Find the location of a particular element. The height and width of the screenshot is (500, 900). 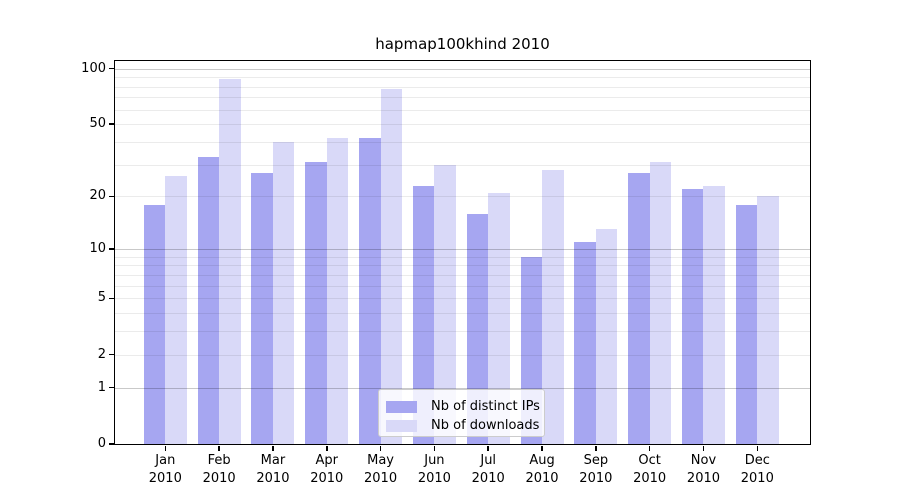

x-tick-label: Oct 2010 is located at coordinates (650, 469).